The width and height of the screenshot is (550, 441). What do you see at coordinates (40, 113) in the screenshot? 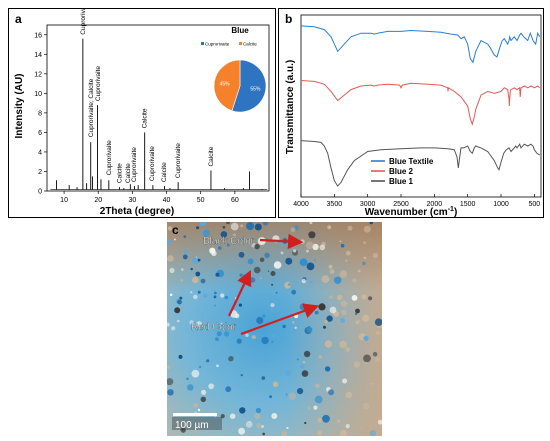
I see `xrd-y-tick-label: 8` at bounding box center [40, 113].